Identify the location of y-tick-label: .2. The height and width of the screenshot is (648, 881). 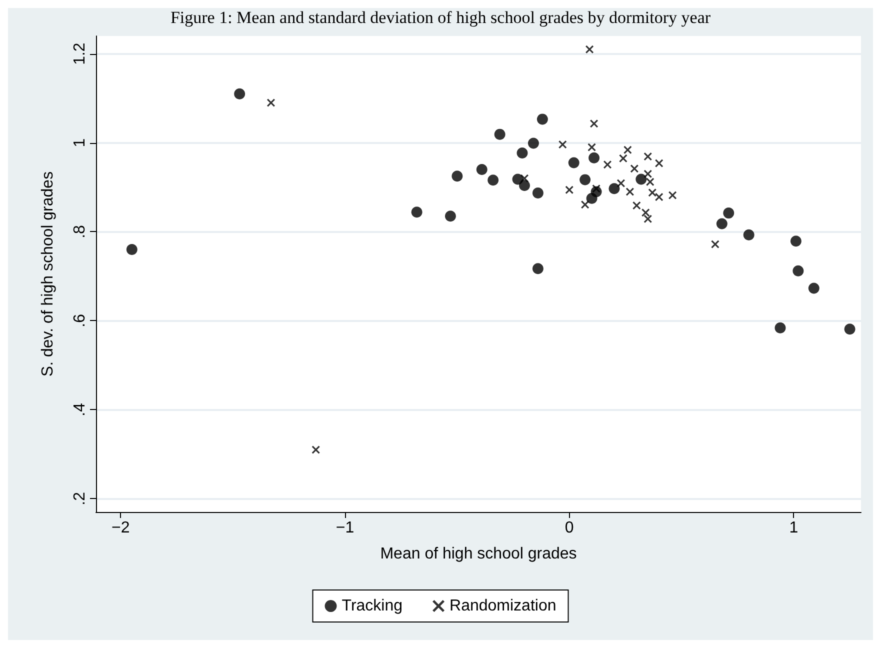
(80, 499).